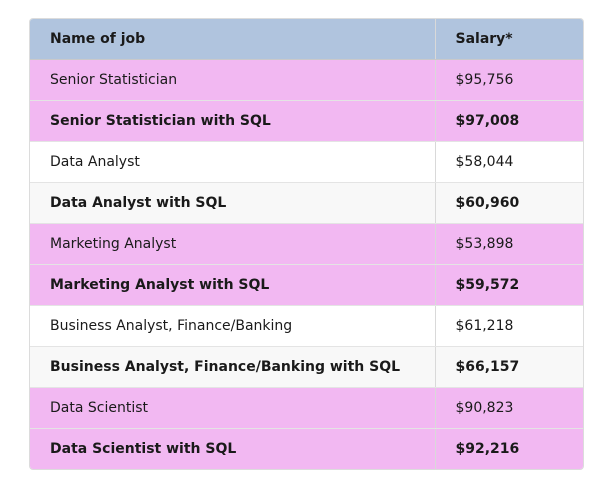 The width and height of the screenshot is (614, 477). I want to click on salary-cell: $95,756, so click(509, 80).